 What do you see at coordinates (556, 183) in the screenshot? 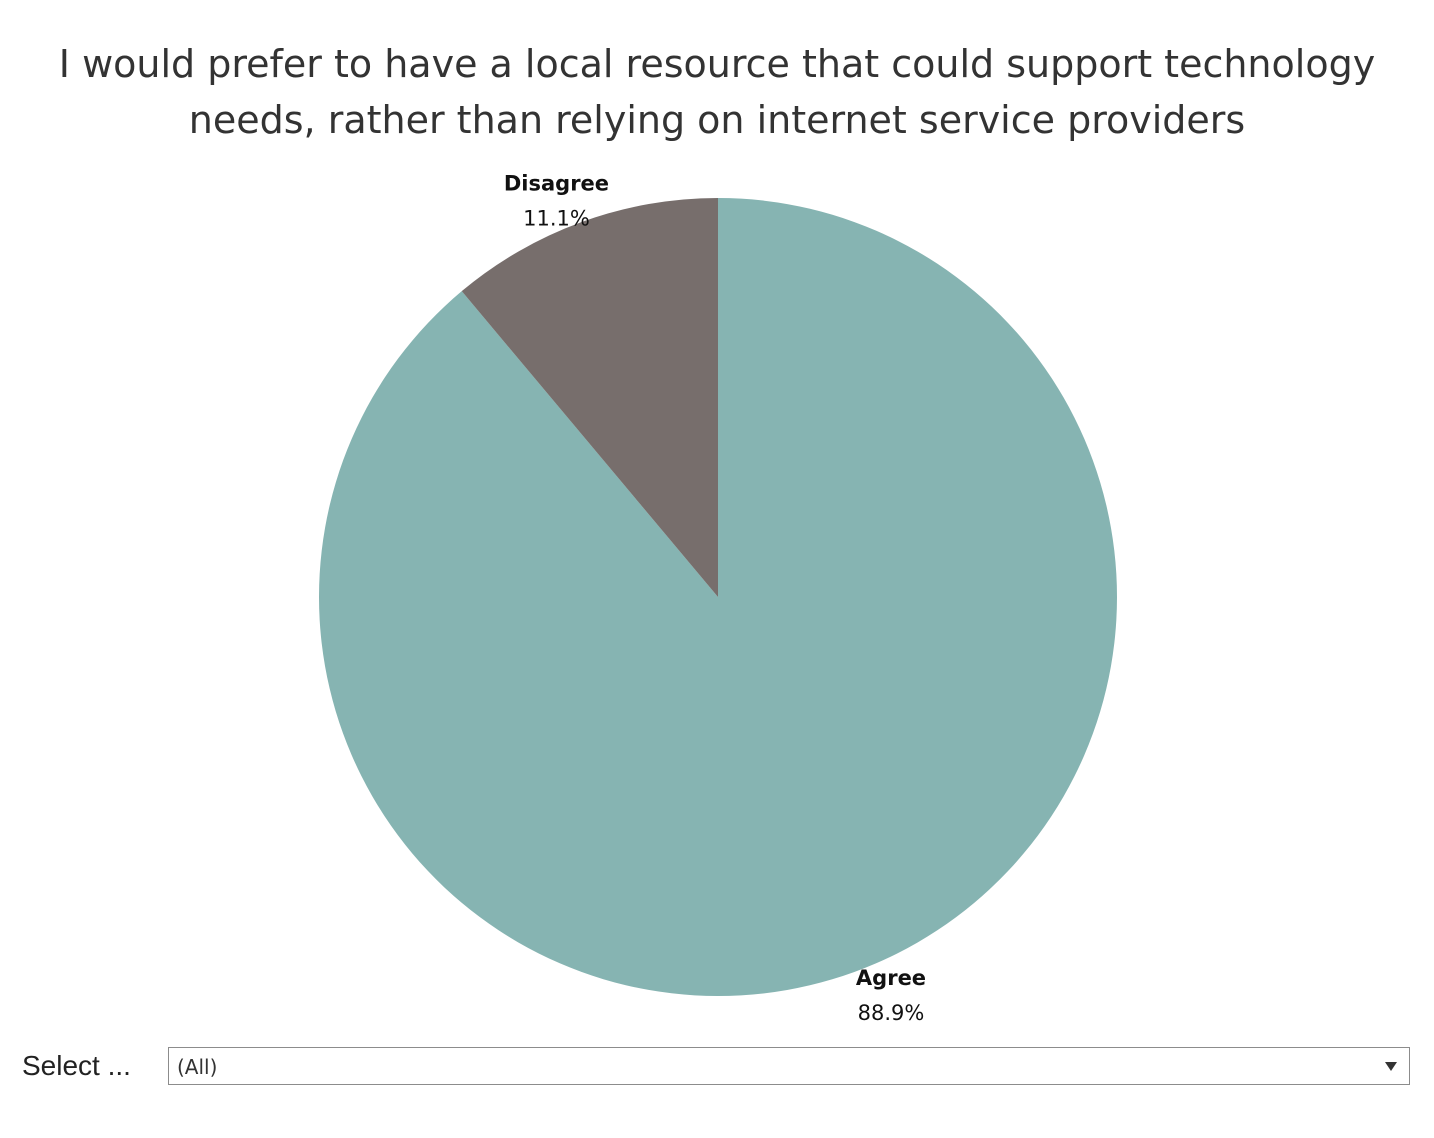
I see `slice-label-disagree: Disagree` at bounding box center [556, 183].